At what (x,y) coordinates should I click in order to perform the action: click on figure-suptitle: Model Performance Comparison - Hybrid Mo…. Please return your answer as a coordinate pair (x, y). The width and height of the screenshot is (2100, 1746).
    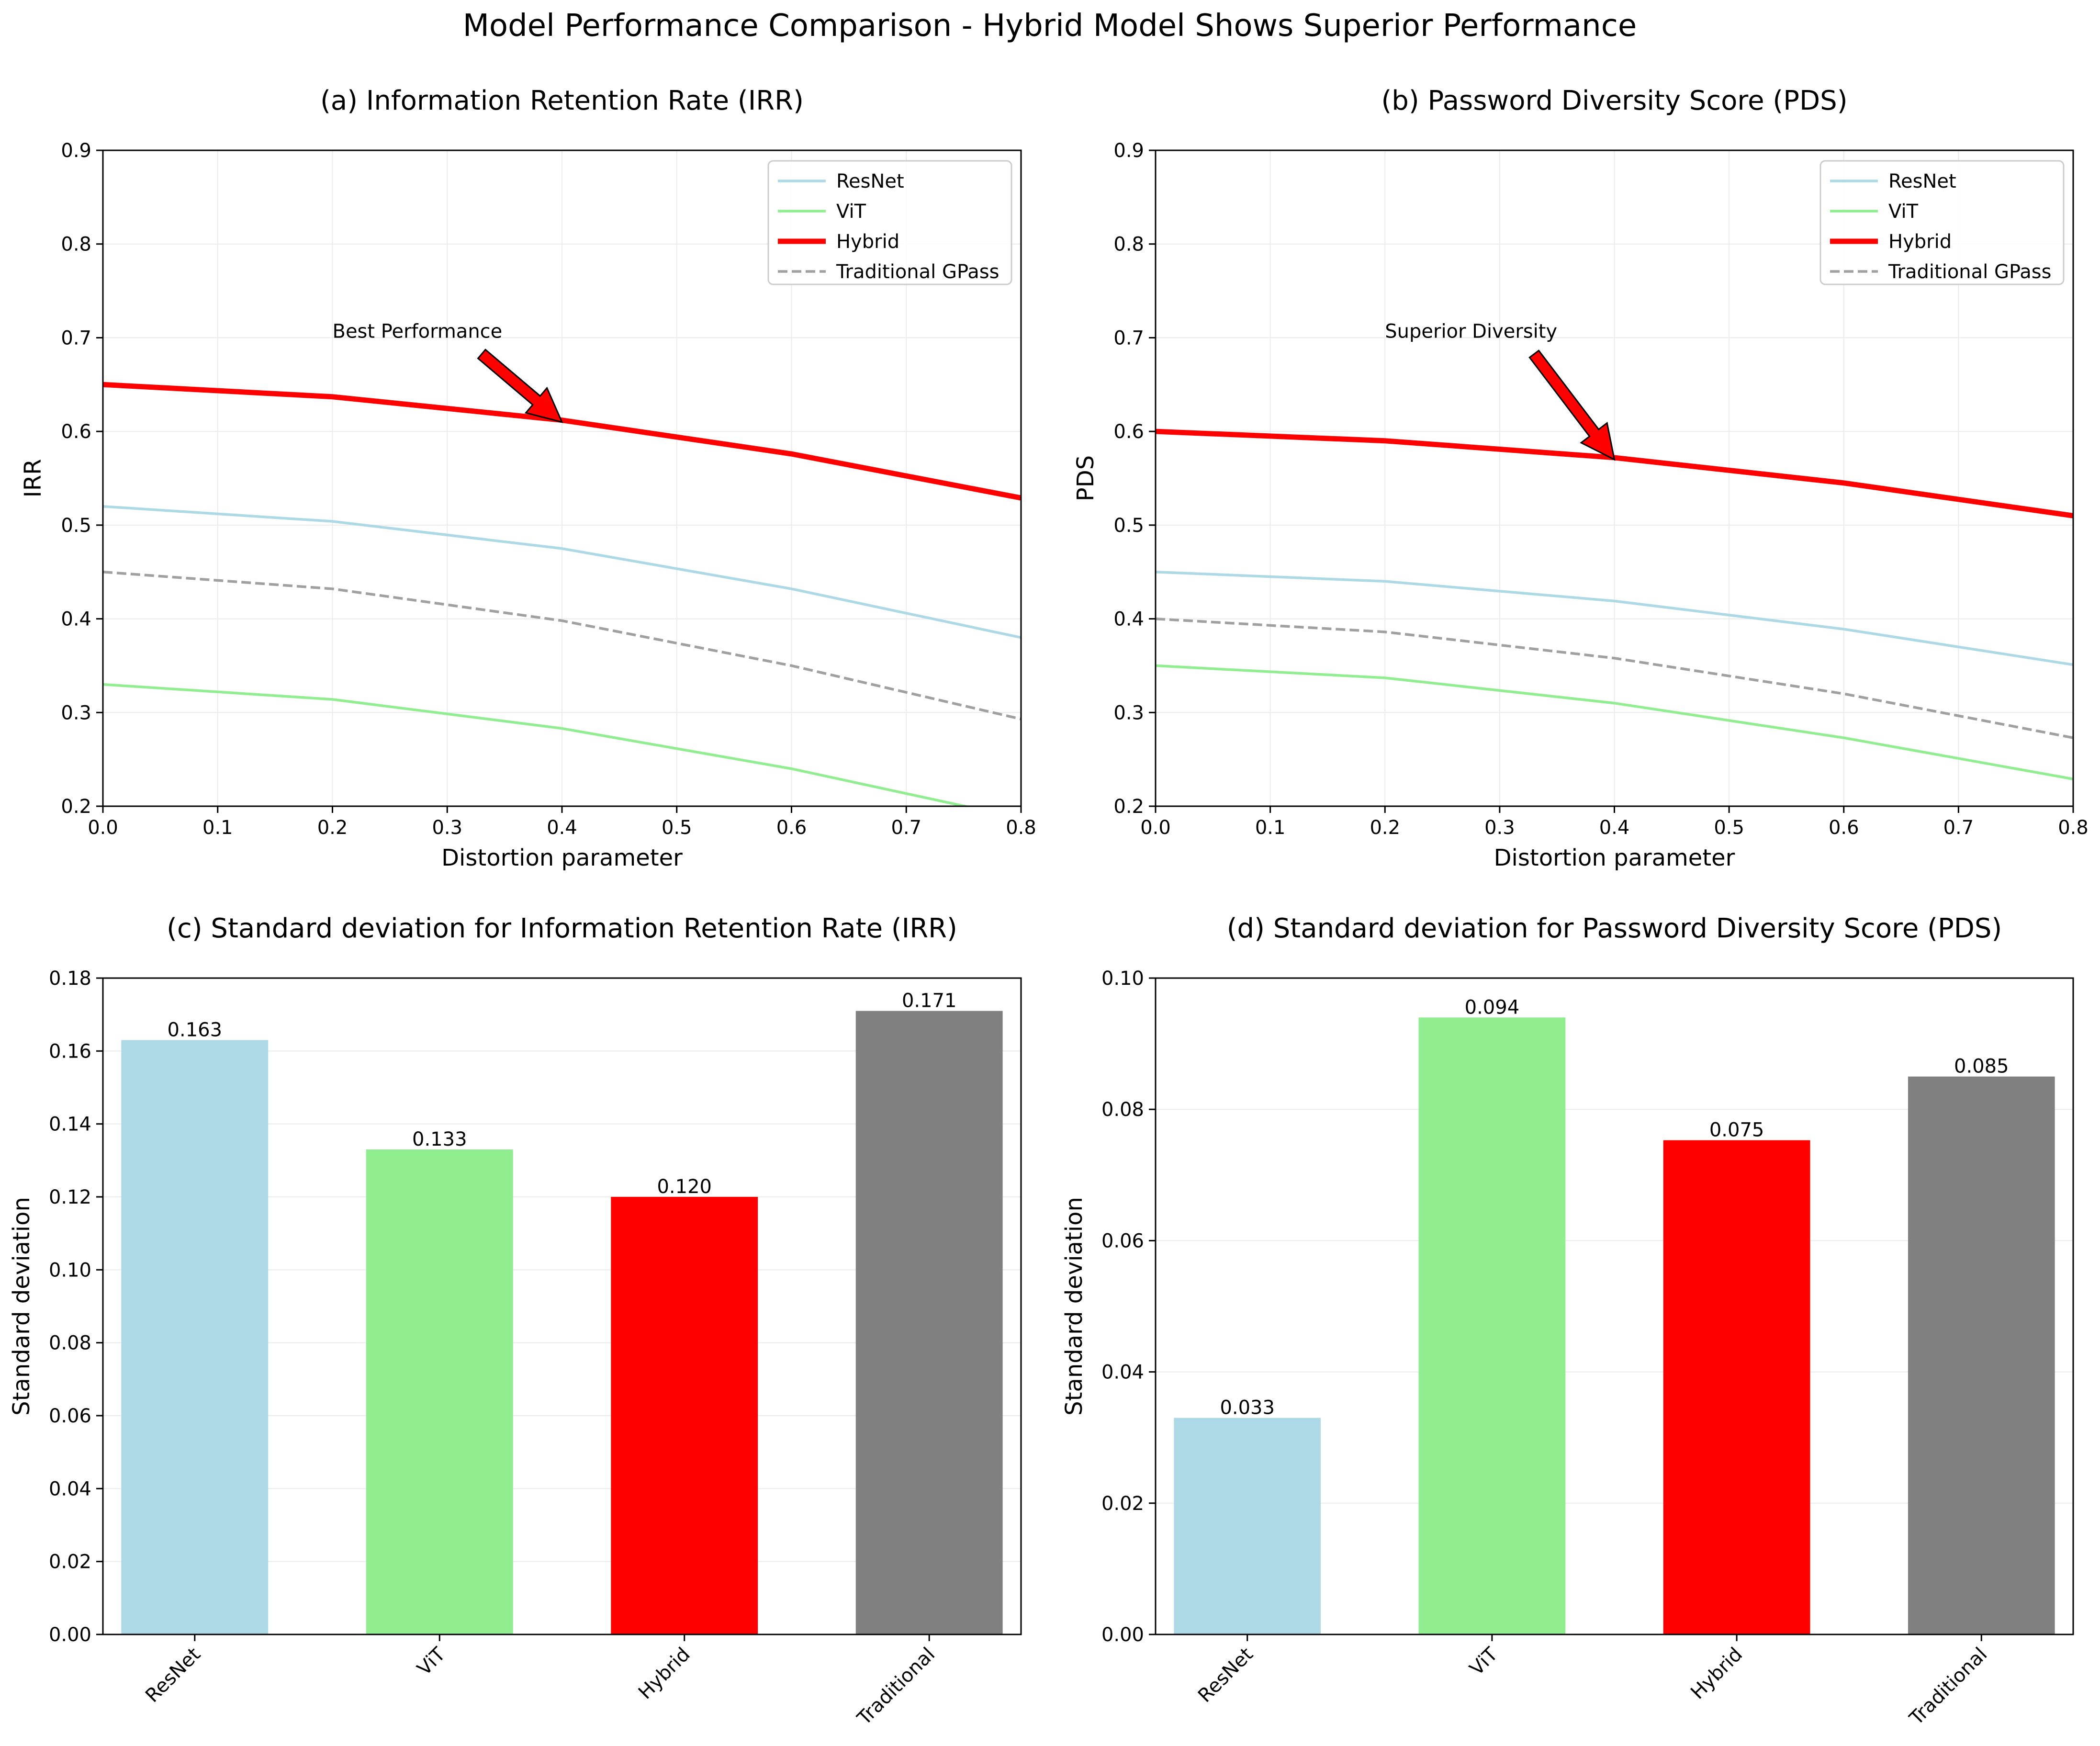
    Looking at the image, I should click on (1050, 26).